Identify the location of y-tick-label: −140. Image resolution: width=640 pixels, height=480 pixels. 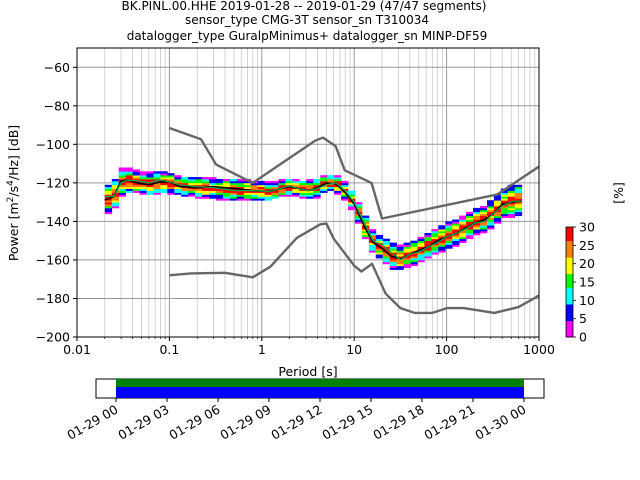
(53, 221).